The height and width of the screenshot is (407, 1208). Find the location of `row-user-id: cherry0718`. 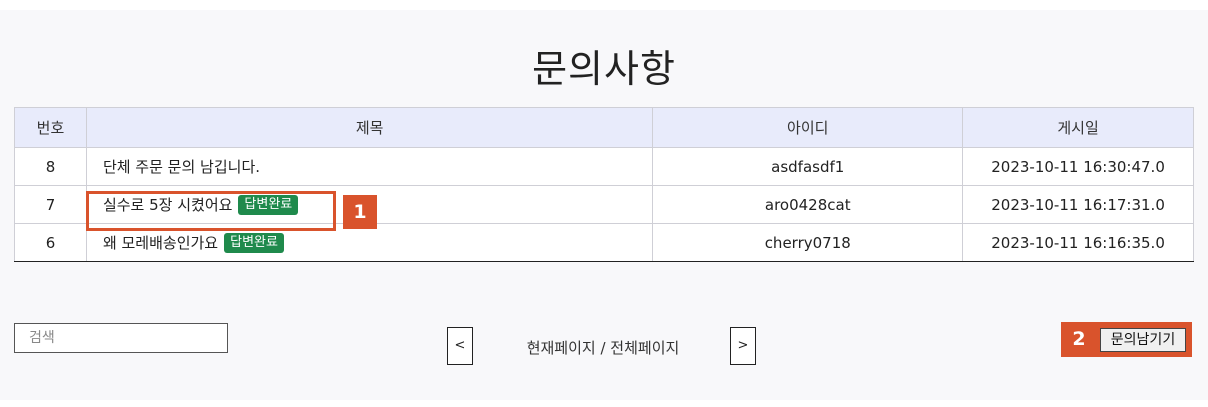

row-user-id: cherry0718 is located at coordinates (808, 242).